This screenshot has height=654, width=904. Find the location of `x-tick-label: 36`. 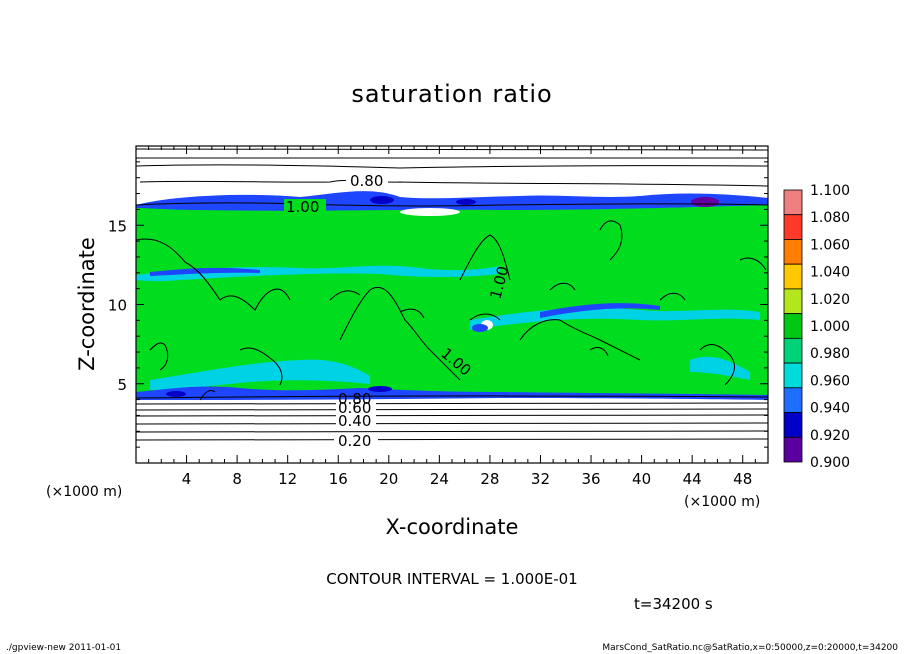

x-tick-label: 36 is located at coordinates (590, 479).